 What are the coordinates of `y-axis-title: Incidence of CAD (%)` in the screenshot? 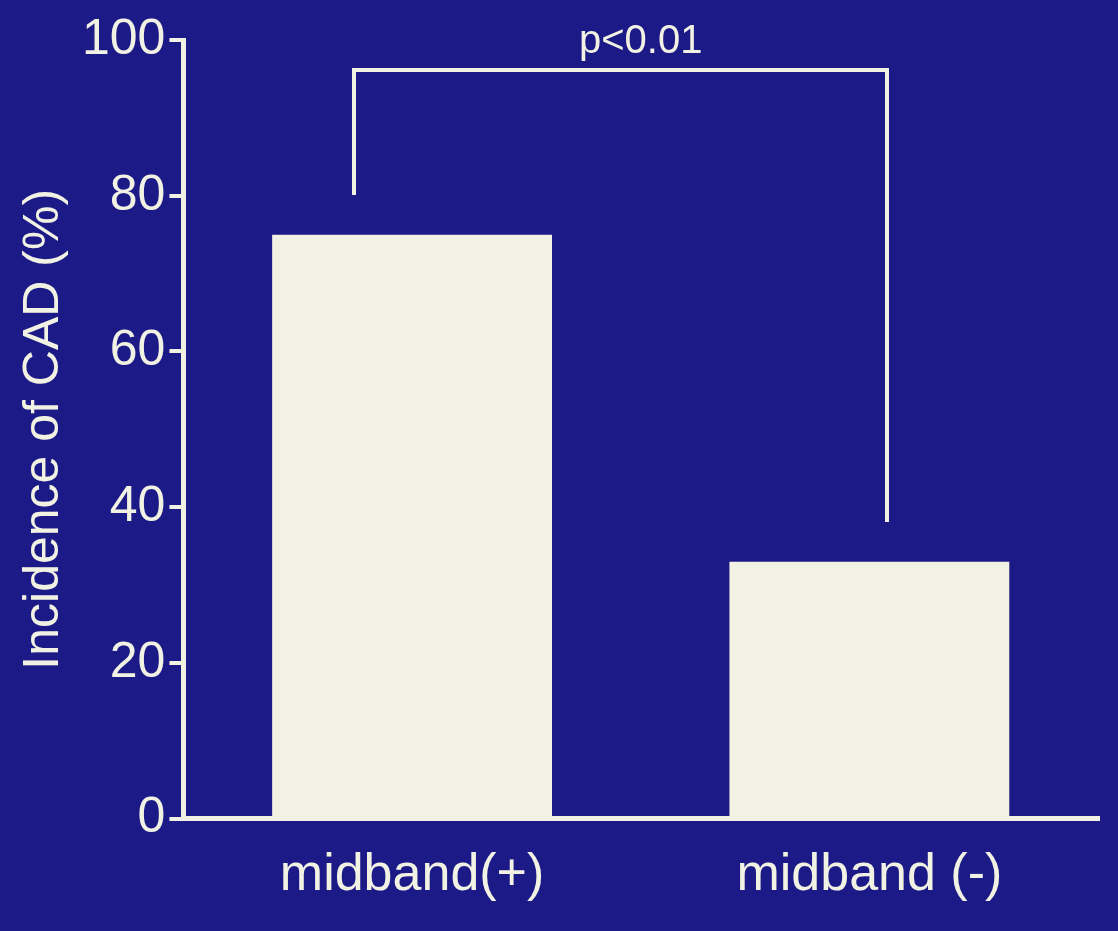 It's located at (40, 429).